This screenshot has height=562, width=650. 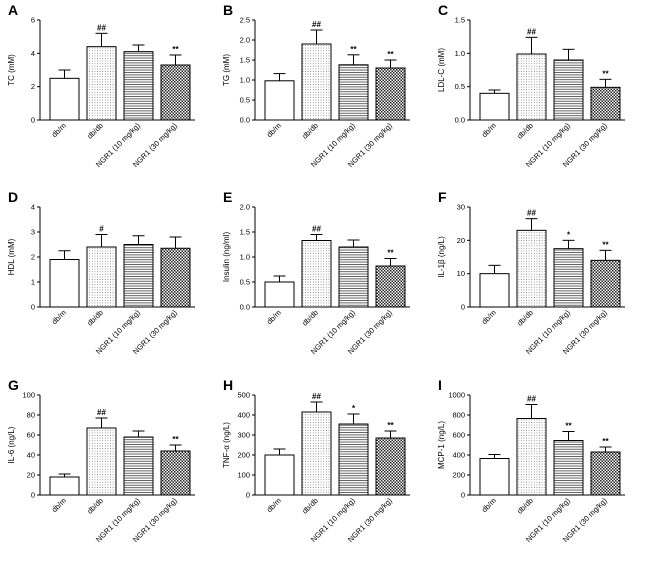 What do you see at coordinates (11, 70) in the screenshot?
I see `y-axis-label: TC (mM)` at bounding box center [11, 70].